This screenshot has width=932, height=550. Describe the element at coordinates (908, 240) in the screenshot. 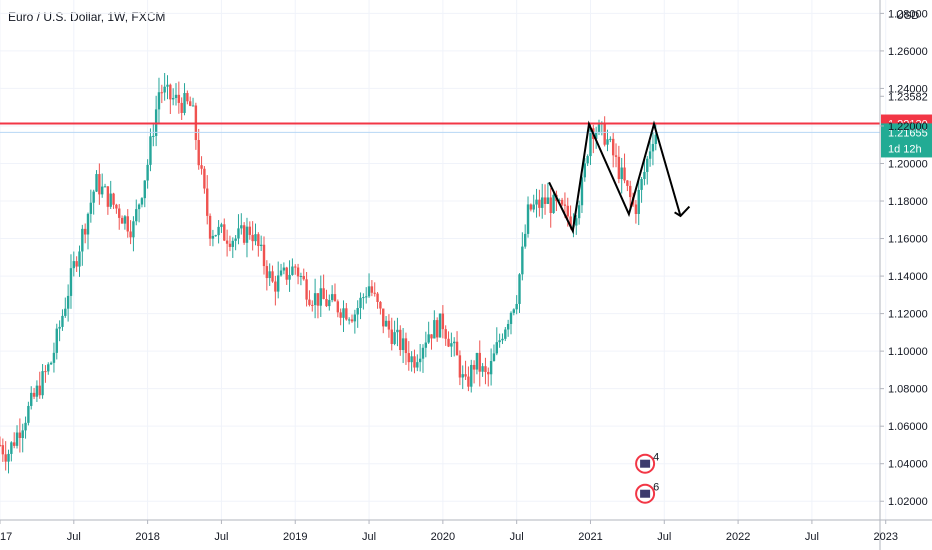

I see `y-tick-label: 1.16000` at that location.